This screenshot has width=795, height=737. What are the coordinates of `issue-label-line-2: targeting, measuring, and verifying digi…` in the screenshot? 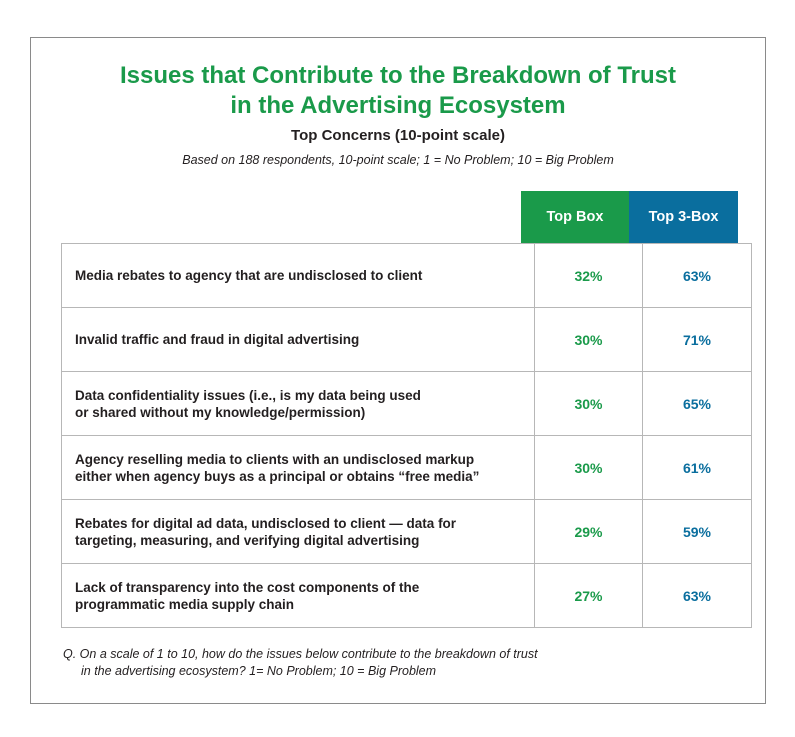 It's located at (247, 540).